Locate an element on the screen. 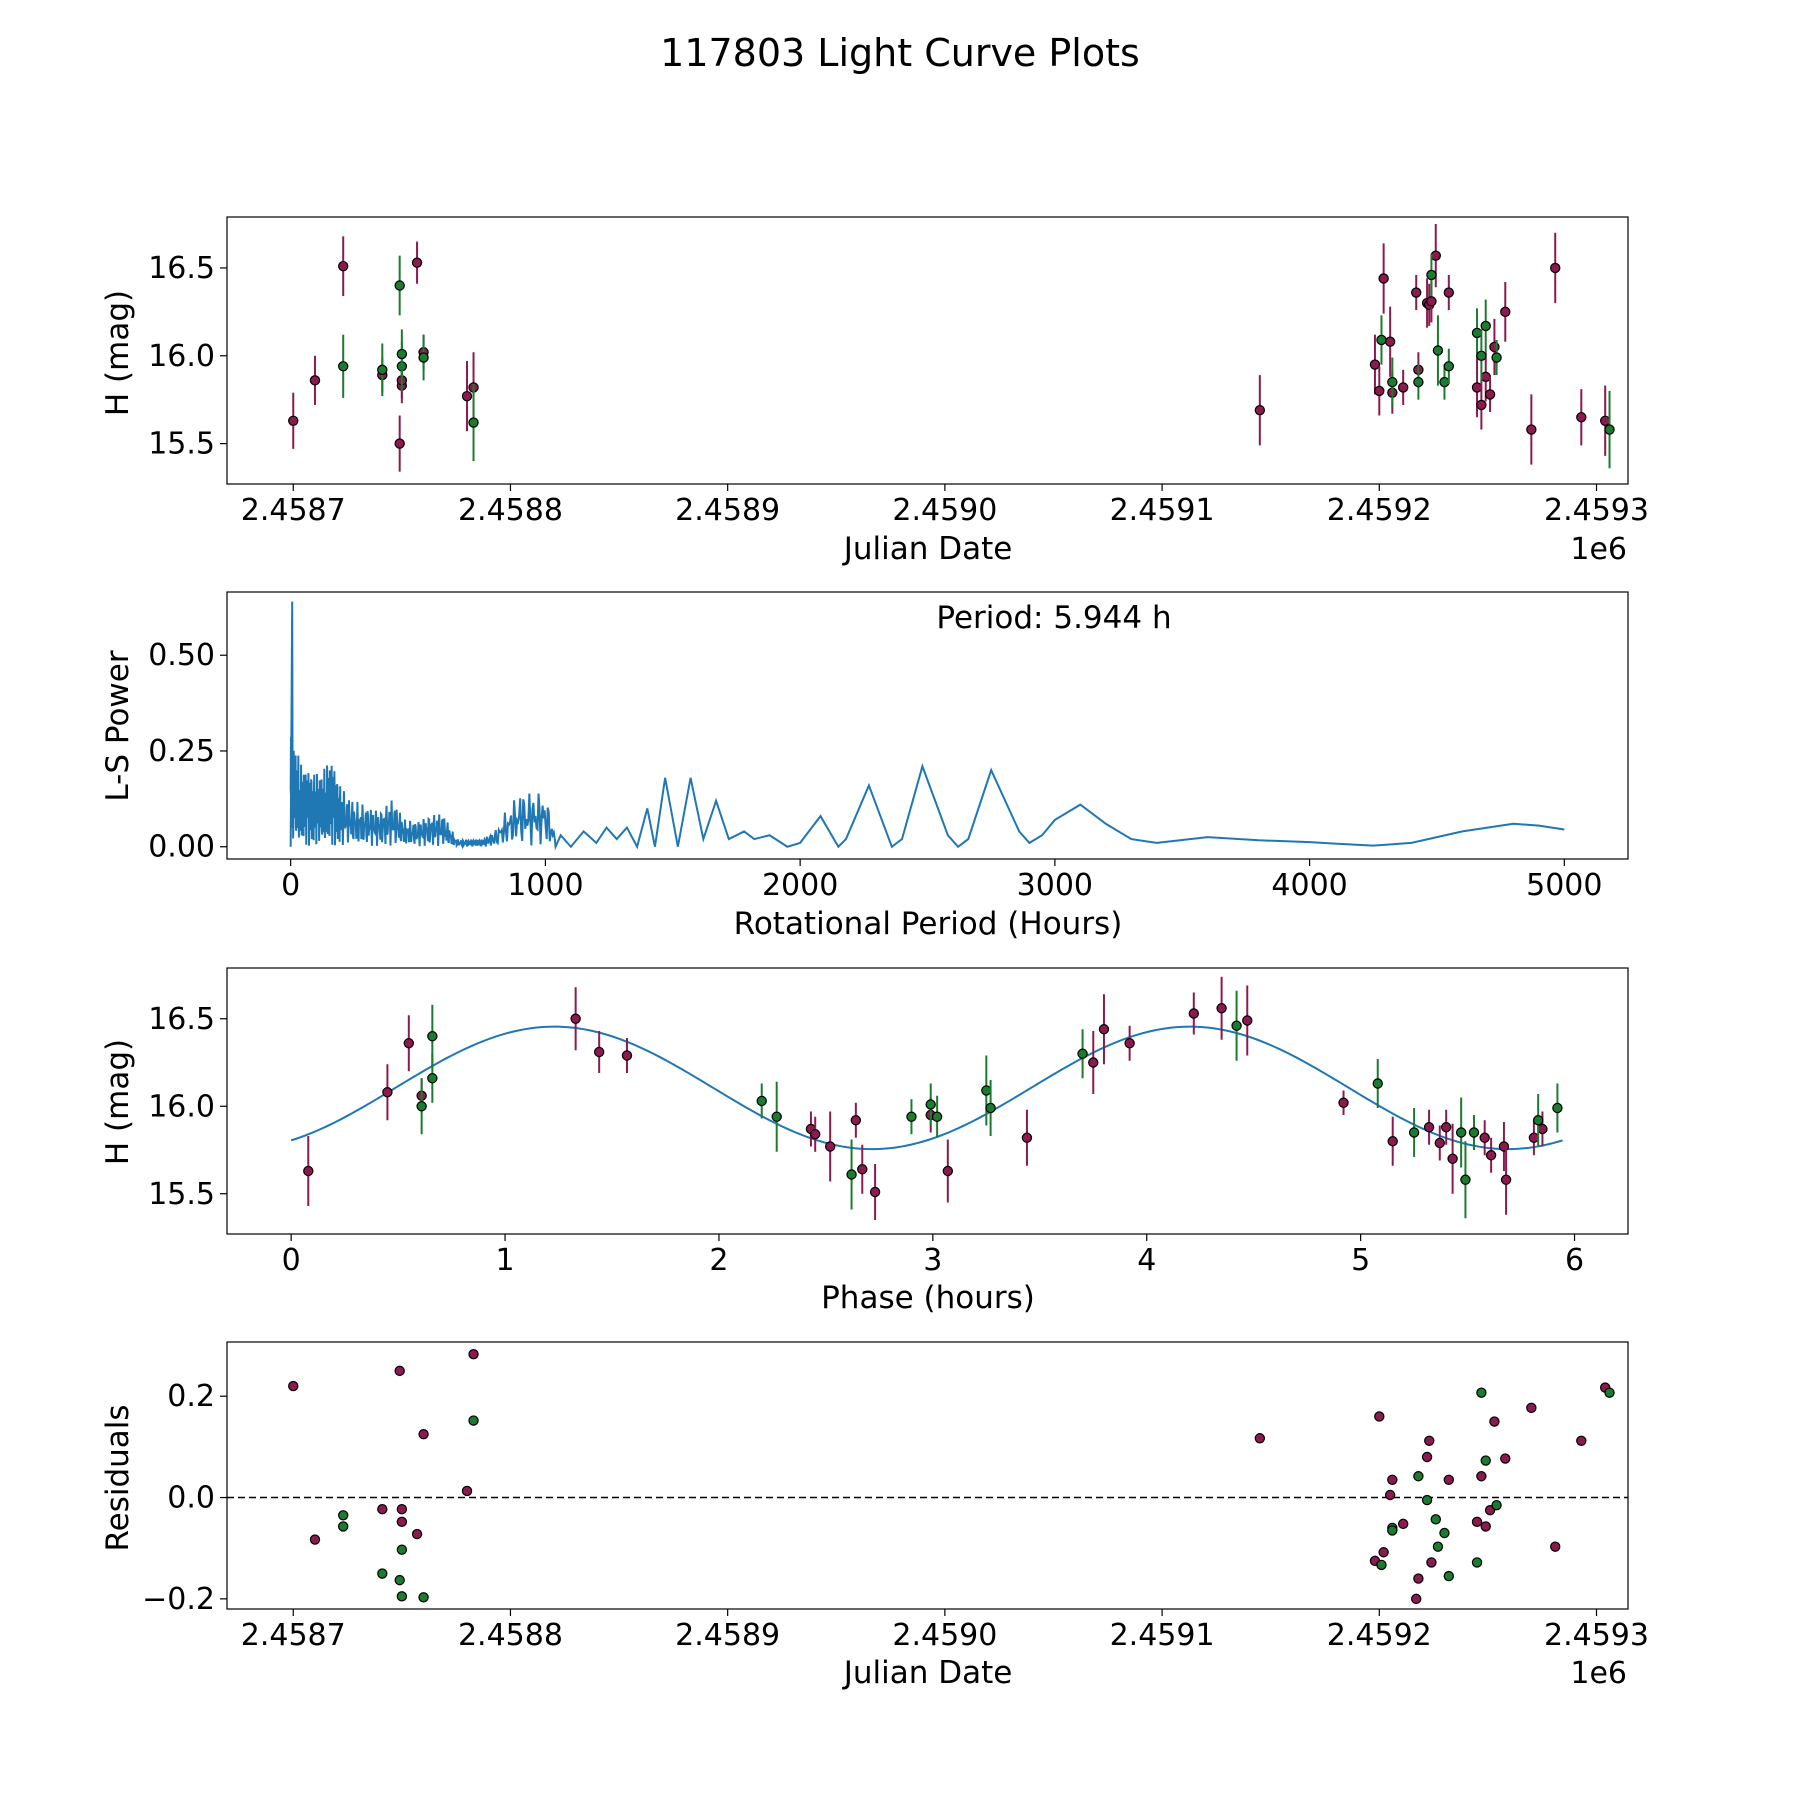 The height and width of the screenshot is (1800, 1800). phasefold-ytick-label: 16.5 is located at coordinates (181, 1019).